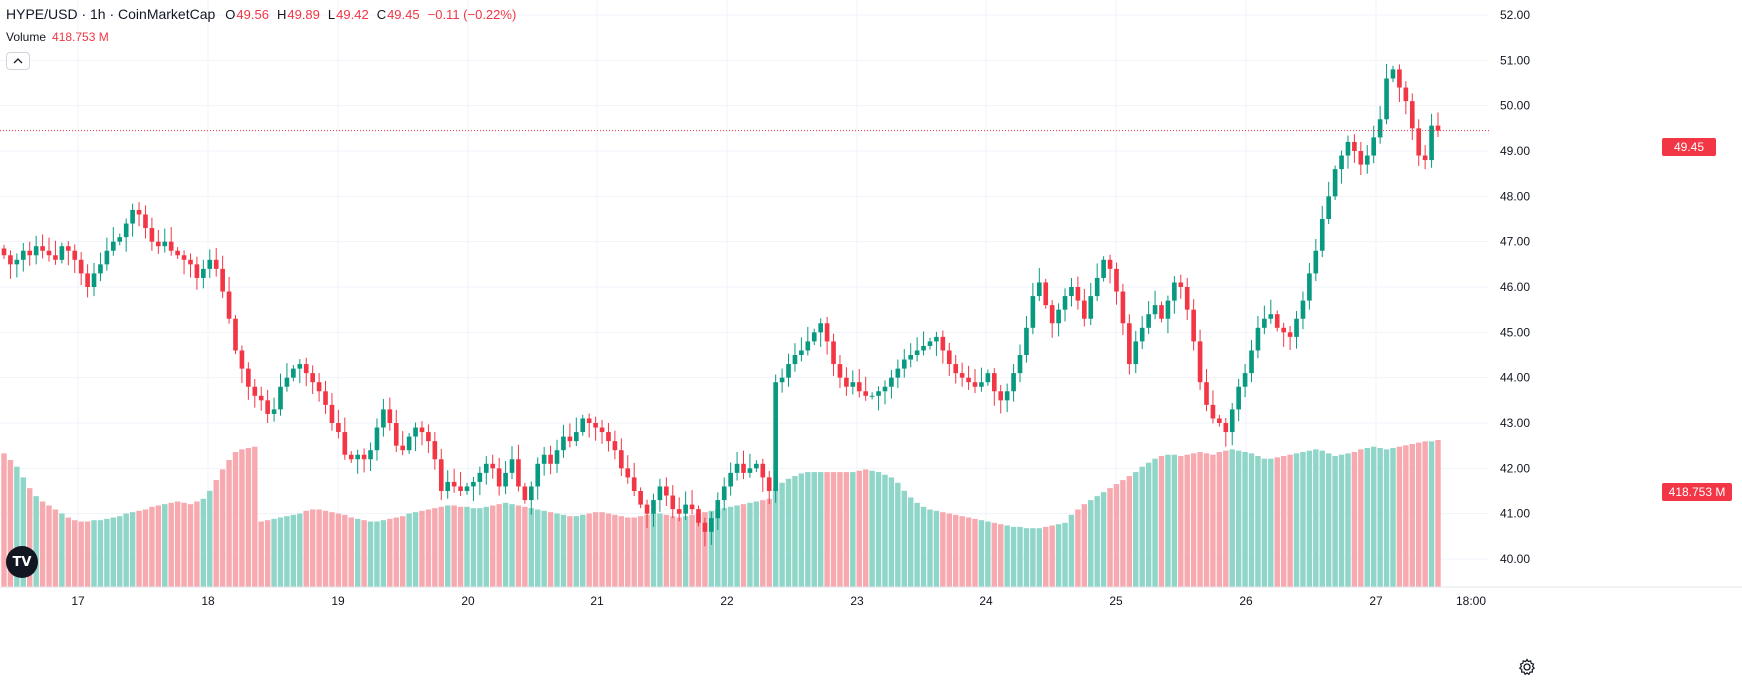 The height and width of the screenshot is (687, 1742). I want to click on tradingview-logo: TV, so click(22, 562).